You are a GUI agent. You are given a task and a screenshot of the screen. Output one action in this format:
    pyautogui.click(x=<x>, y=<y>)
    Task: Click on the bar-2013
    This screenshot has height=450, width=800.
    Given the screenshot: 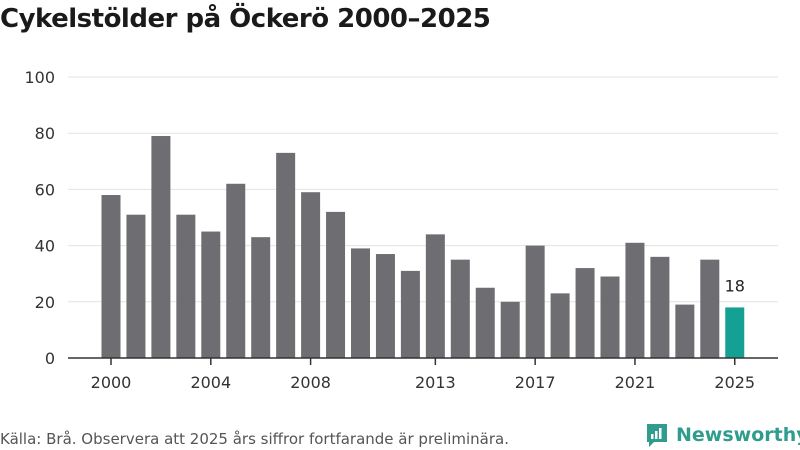 What is the action you would take?
    pyautogui.click(x=435, y=296)
    